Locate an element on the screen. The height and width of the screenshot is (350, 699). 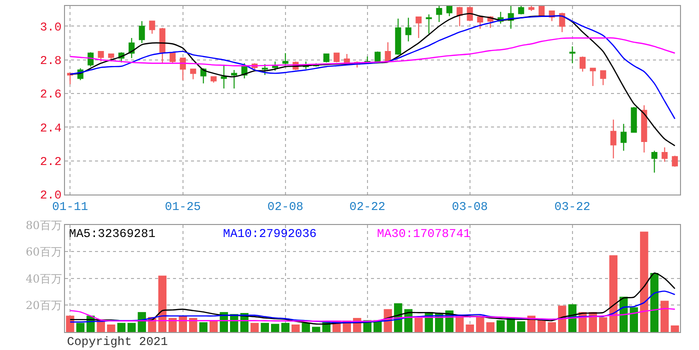
x-tick-label: 03-22 is located at coordinates (572, 207).